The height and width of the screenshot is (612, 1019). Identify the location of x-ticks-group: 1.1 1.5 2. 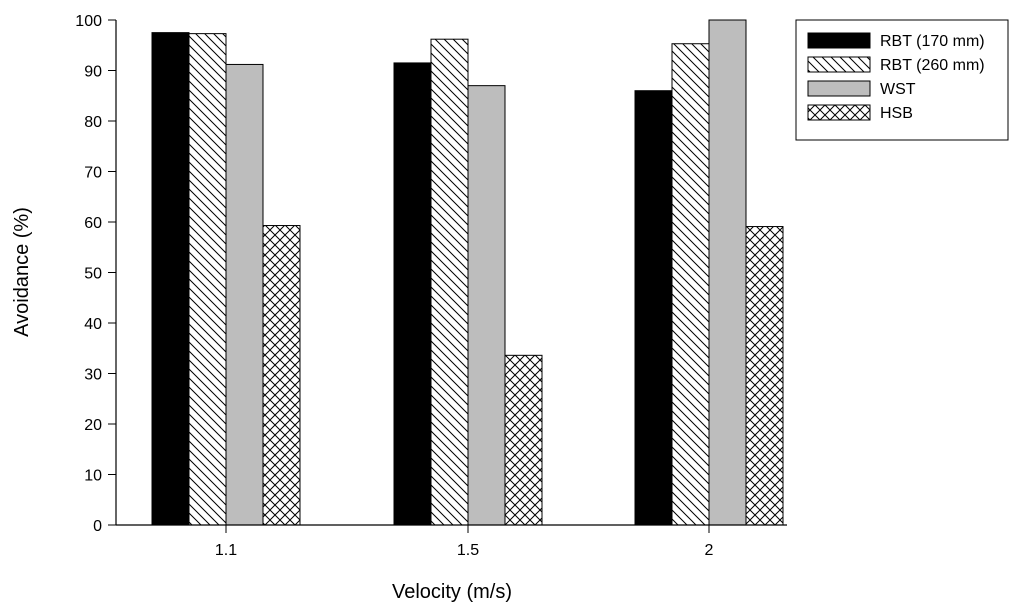
(464, 542).